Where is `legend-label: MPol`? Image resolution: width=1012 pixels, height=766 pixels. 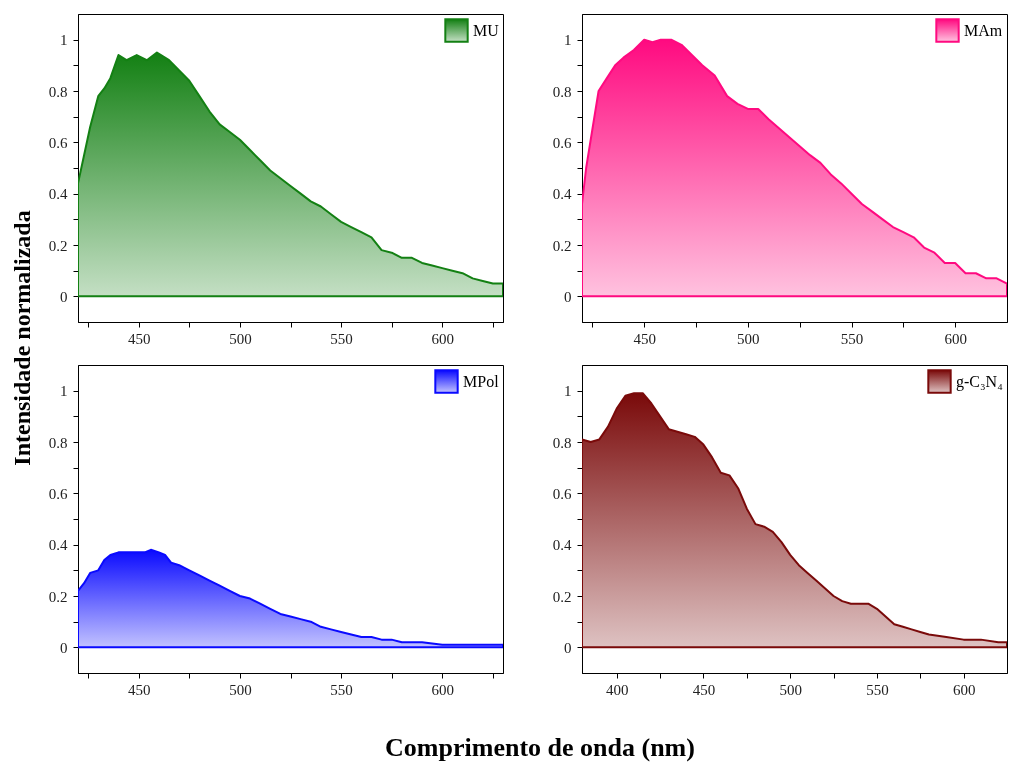
legend-label: MPol is located at coordinates (481, 381).